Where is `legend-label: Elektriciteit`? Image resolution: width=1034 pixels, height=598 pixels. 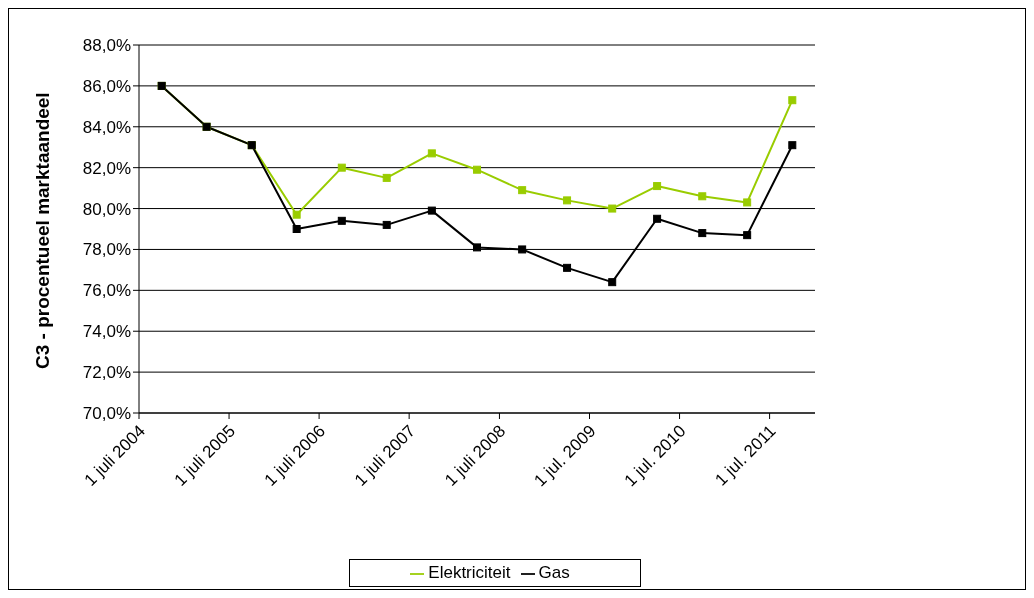
legend-label: Elektriciteit is located at coordinates (469, 572).